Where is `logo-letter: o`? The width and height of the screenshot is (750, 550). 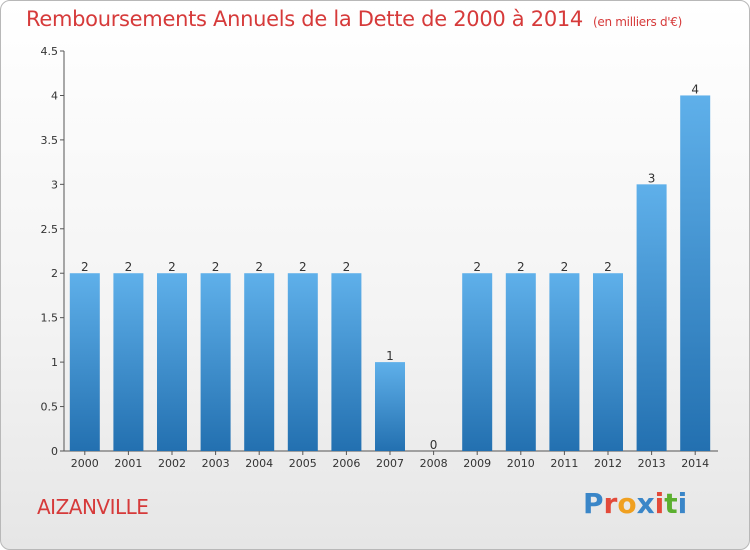 logo-letter: o is located at coordinates (627, 503).